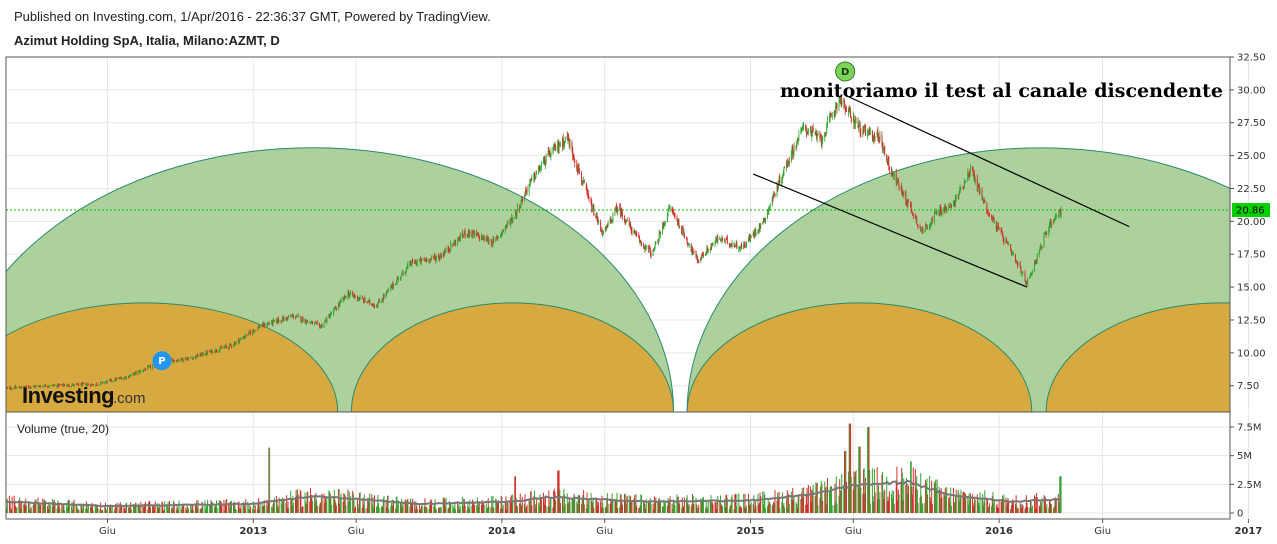 Image resolution: width=1277 pixels, height=544 pixels. What do you see at coordinates (1240, 514) in the screenshot?
I see `volume-y-tick-label: 0` at bounding box center [1240, 514].